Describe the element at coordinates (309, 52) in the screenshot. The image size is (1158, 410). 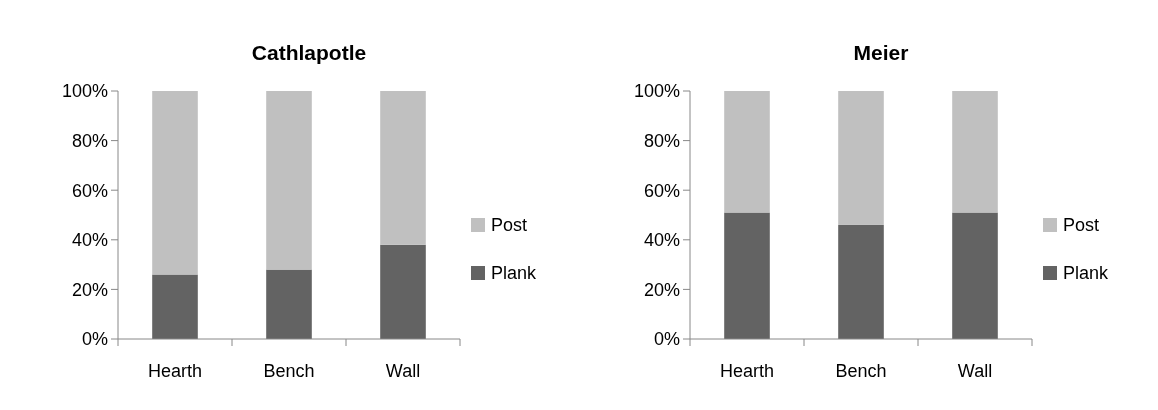
I see `chart-title: Cathlapotle` at that location.